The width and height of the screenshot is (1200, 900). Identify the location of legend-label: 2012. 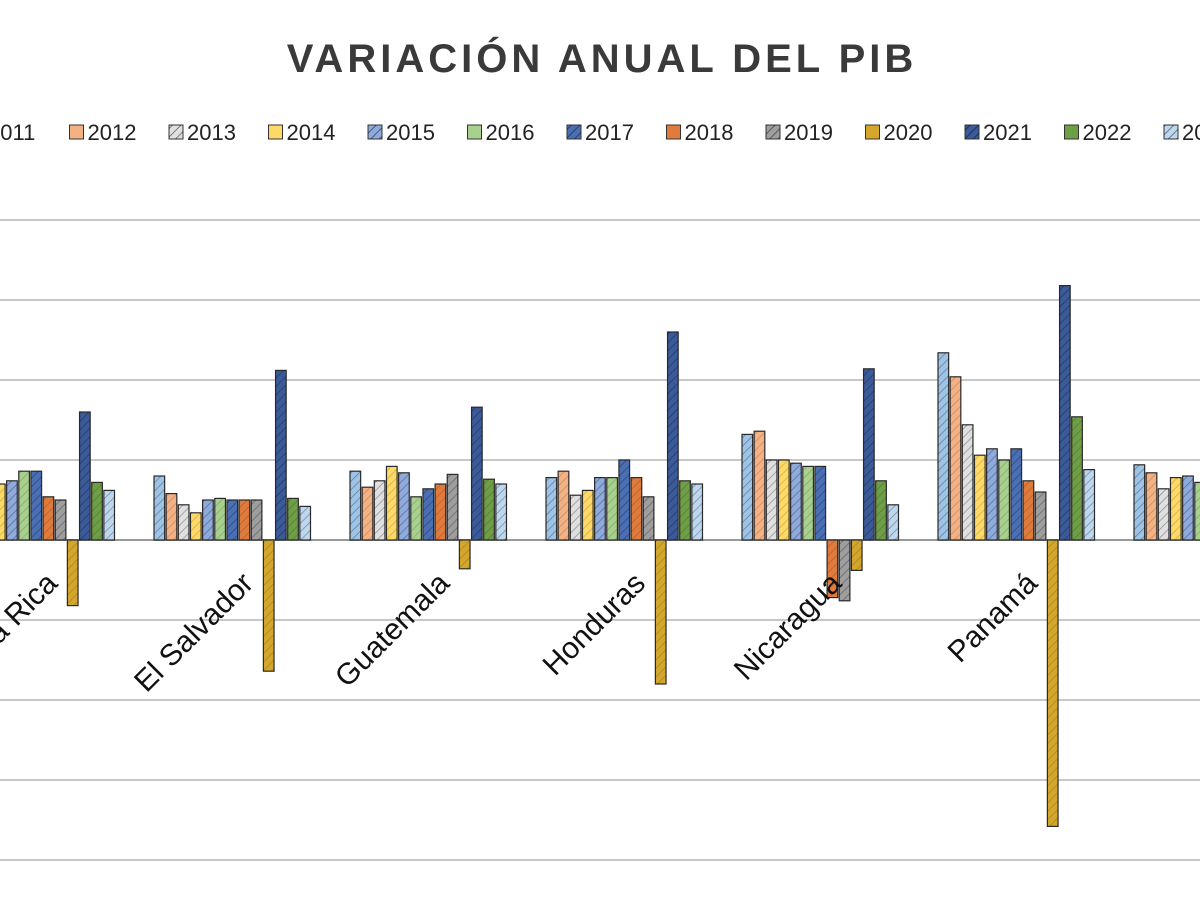
(112, 132).